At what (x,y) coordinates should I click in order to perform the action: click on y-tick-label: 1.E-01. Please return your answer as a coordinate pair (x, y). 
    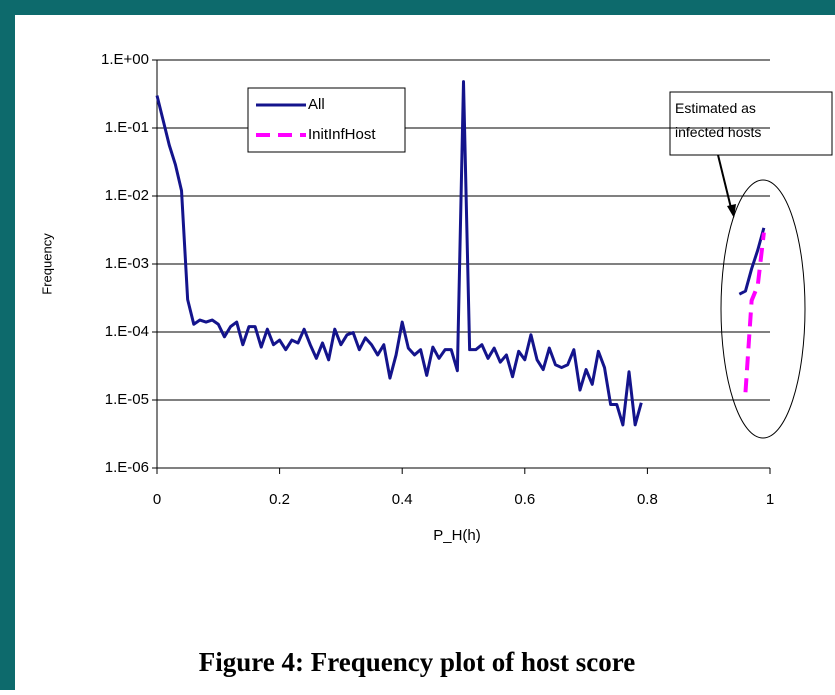
    Looking at the image, I should click on (127, 127).